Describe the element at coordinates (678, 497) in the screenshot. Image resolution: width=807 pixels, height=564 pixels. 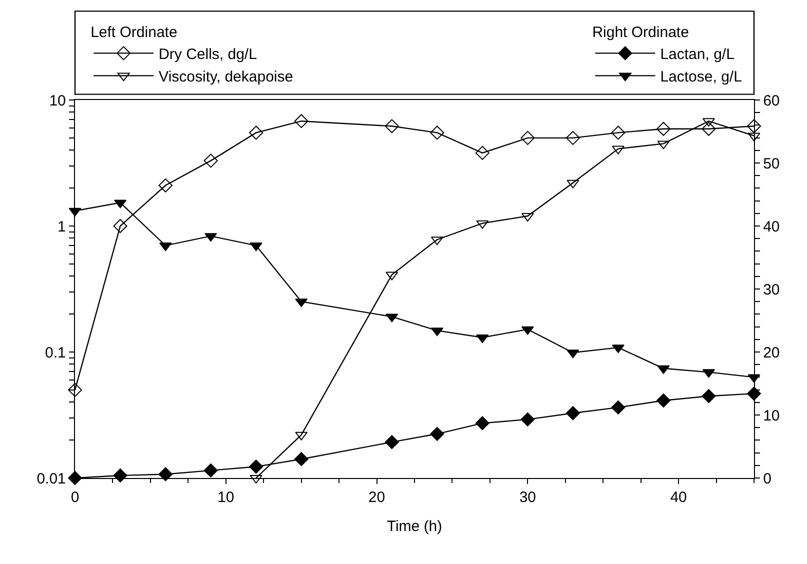
I see `x-tick-label: 40` at that location.